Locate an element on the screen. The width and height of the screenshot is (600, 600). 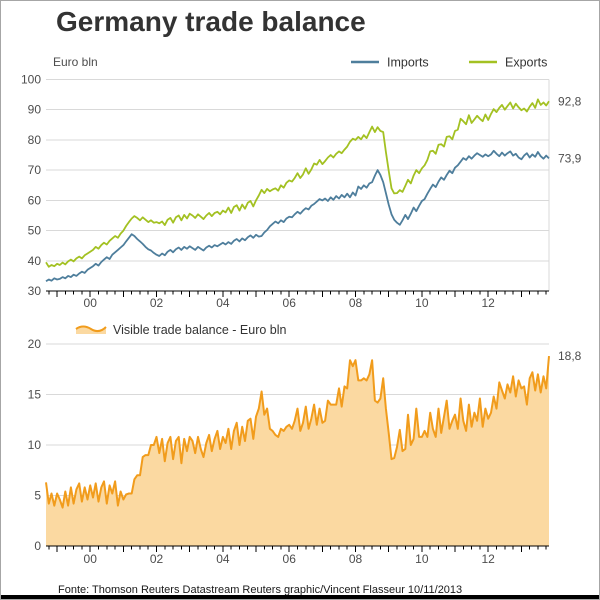
page-title: Germany trade balance is located at coordinates (211, 21).